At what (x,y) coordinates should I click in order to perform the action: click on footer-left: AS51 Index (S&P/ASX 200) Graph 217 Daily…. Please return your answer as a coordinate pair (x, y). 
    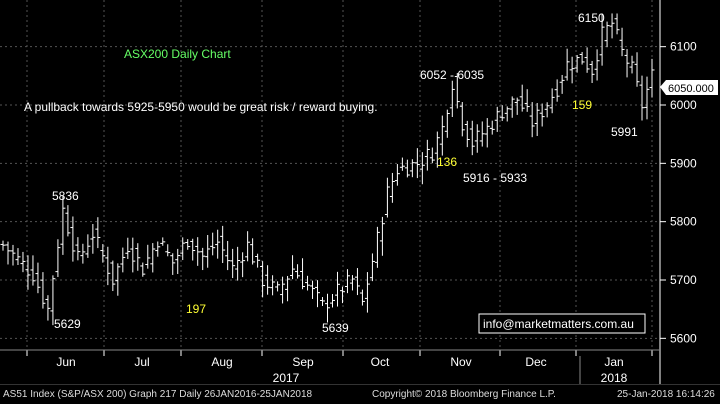
    Looking at the image, I should click on (158, 394).